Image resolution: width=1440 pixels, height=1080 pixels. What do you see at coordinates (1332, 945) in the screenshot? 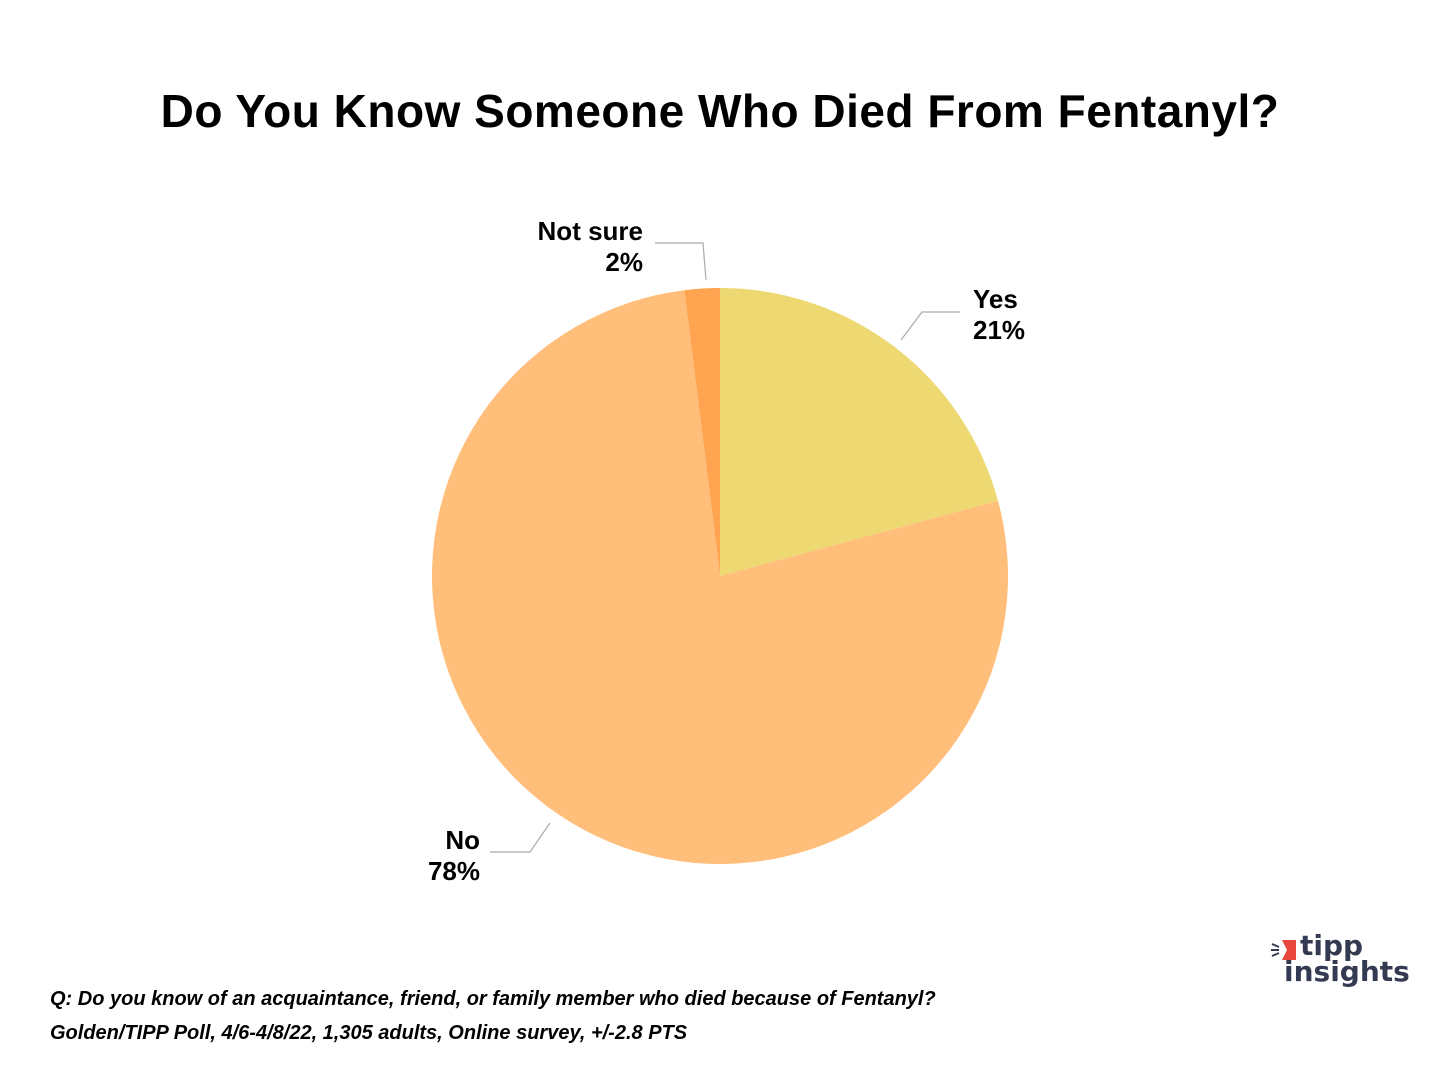
I see `logo-text-tipp: tipp` at bounding box center [1332, 945].